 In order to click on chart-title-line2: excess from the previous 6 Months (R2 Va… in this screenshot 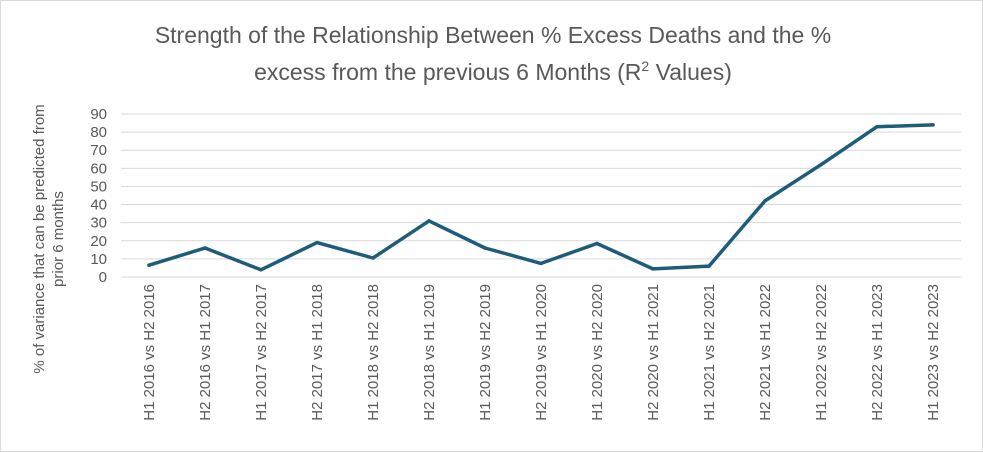, I will do `click(493, 71)`.